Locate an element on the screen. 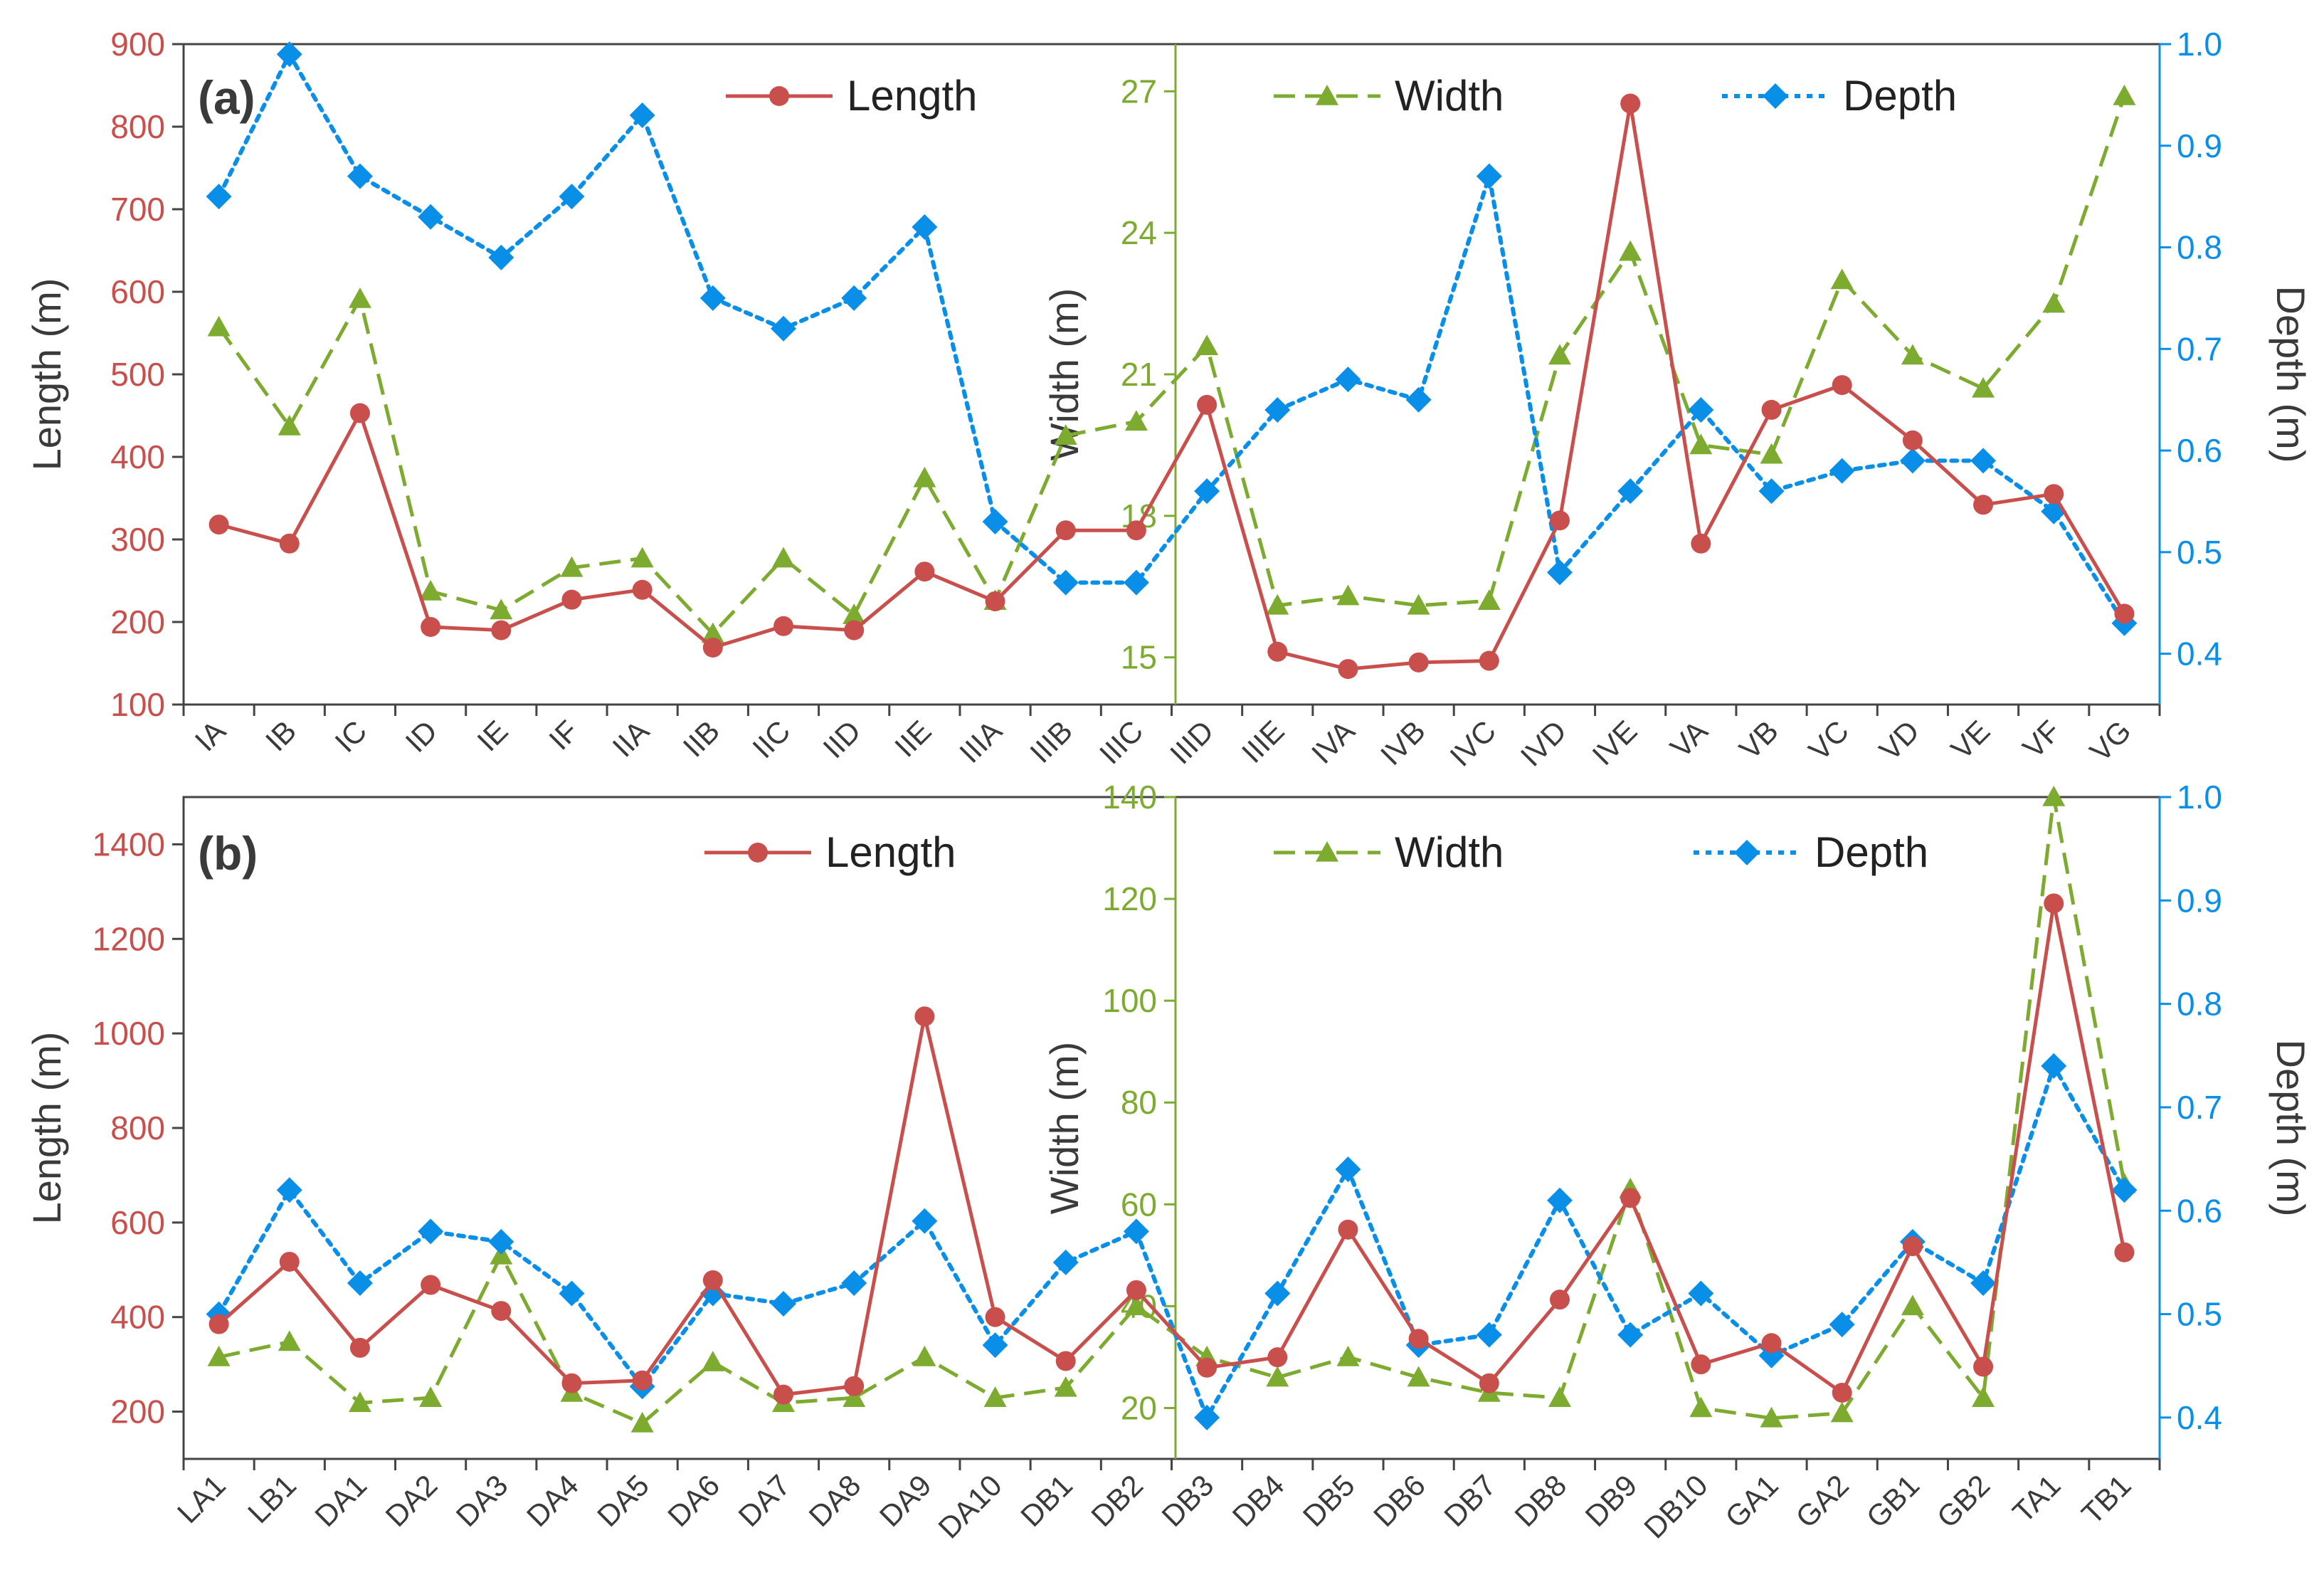 The image size is (2324, 1587). panel-label: (b) is located at coordinates (228, 853).